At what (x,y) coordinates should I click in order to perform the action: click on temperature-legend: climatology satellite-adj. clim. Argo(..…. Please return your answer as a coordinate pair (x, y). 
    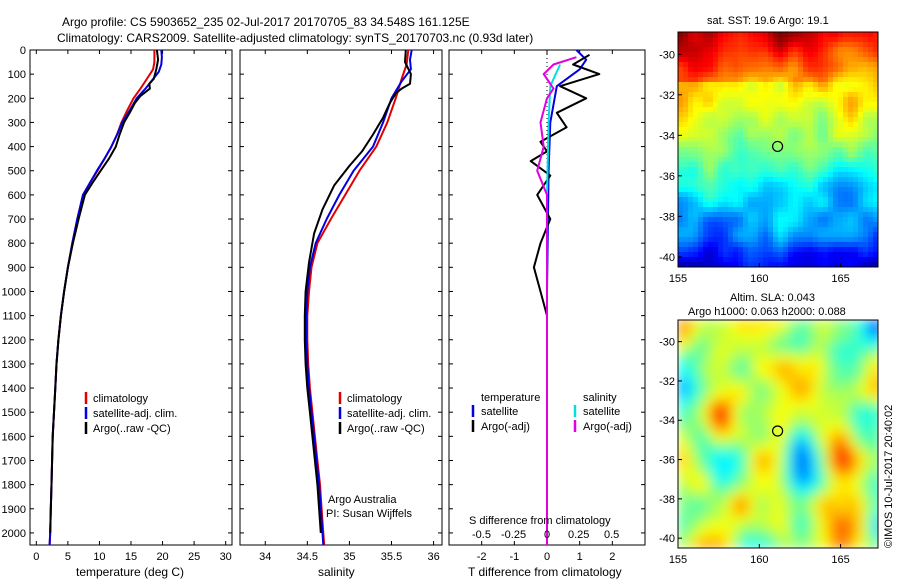
    Looking at the image, I should click on (130, 413).